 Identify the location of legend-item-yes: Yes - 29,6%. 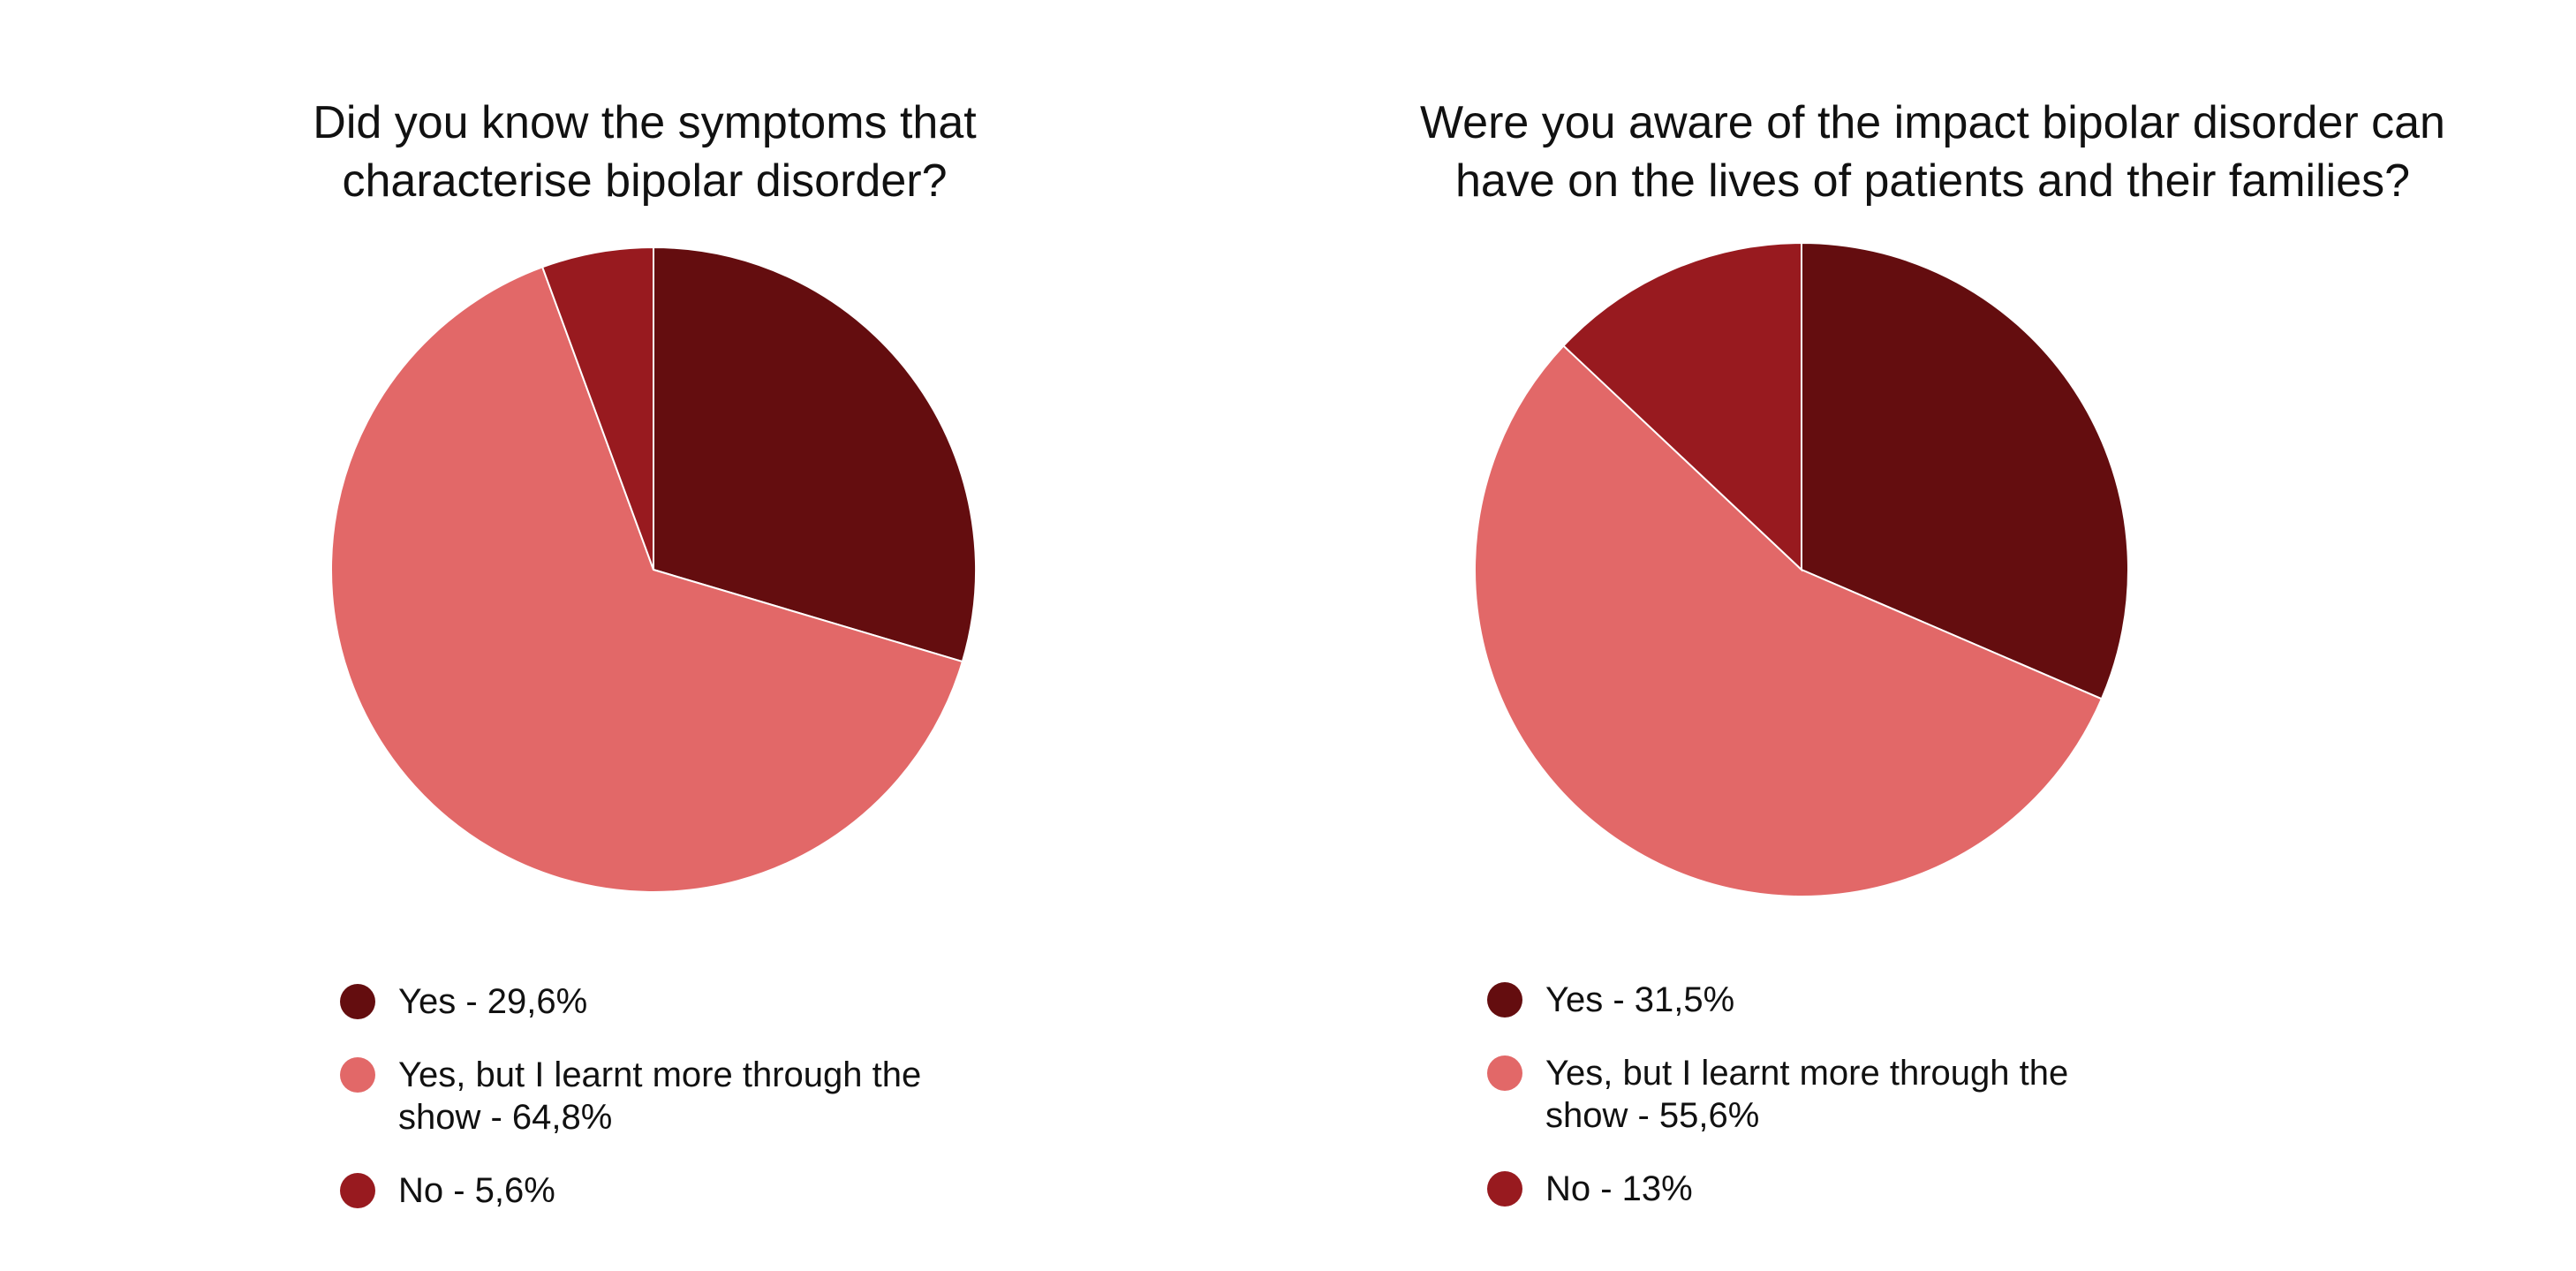
(675, 1001).